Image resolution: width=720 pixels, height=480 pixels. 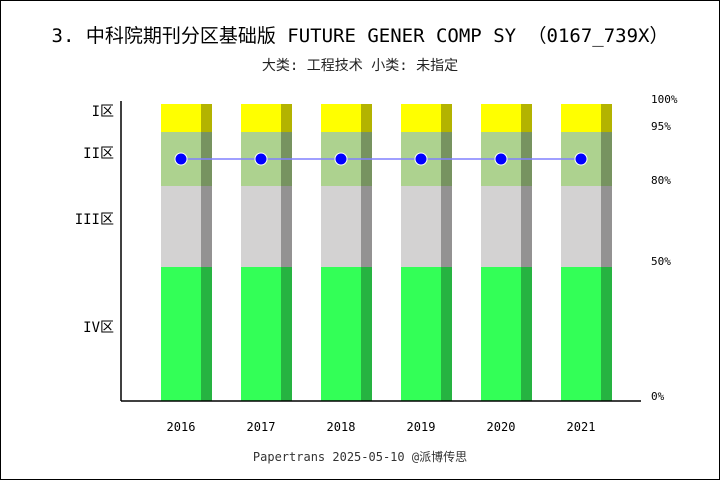 I want to click on zone-label: II区, so click(x=98, y=154).